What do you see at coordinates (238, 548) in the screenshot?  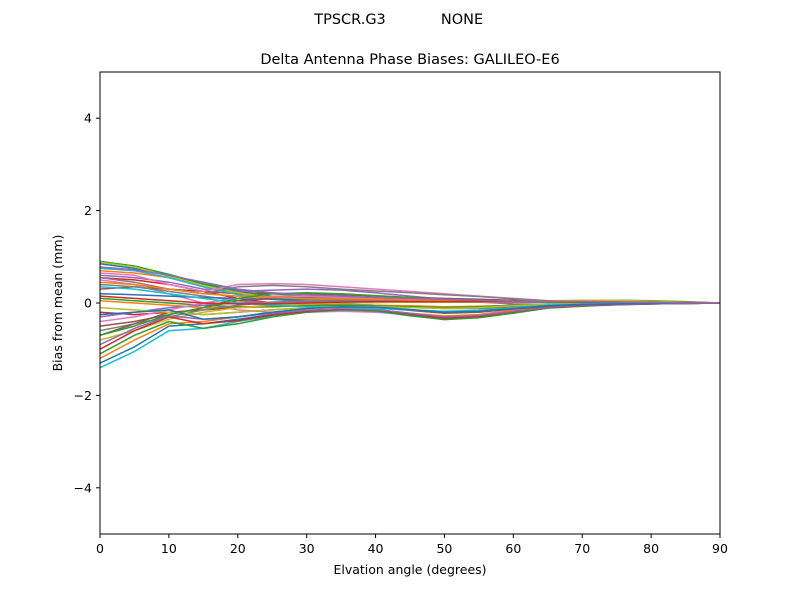 I see `x-tick-label: 20` at bounding box center [238, 548].